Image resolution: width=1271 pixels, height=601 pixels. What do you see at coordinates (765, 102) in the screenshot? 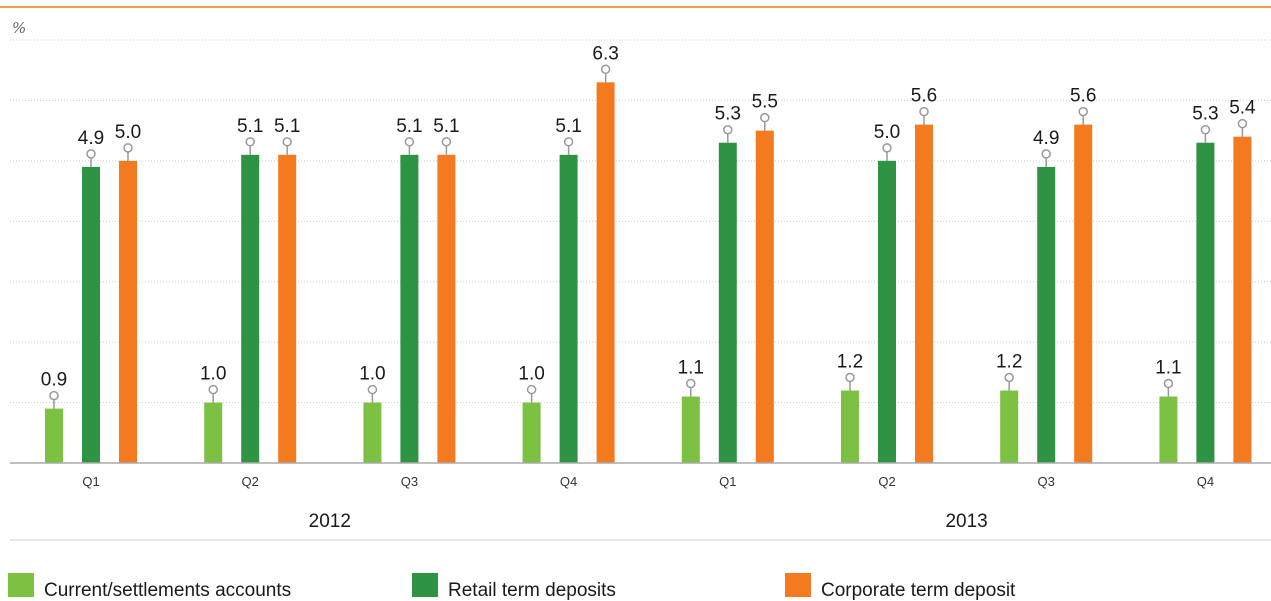
I see `value-label: 5.5` at bounding box center [765, 102].